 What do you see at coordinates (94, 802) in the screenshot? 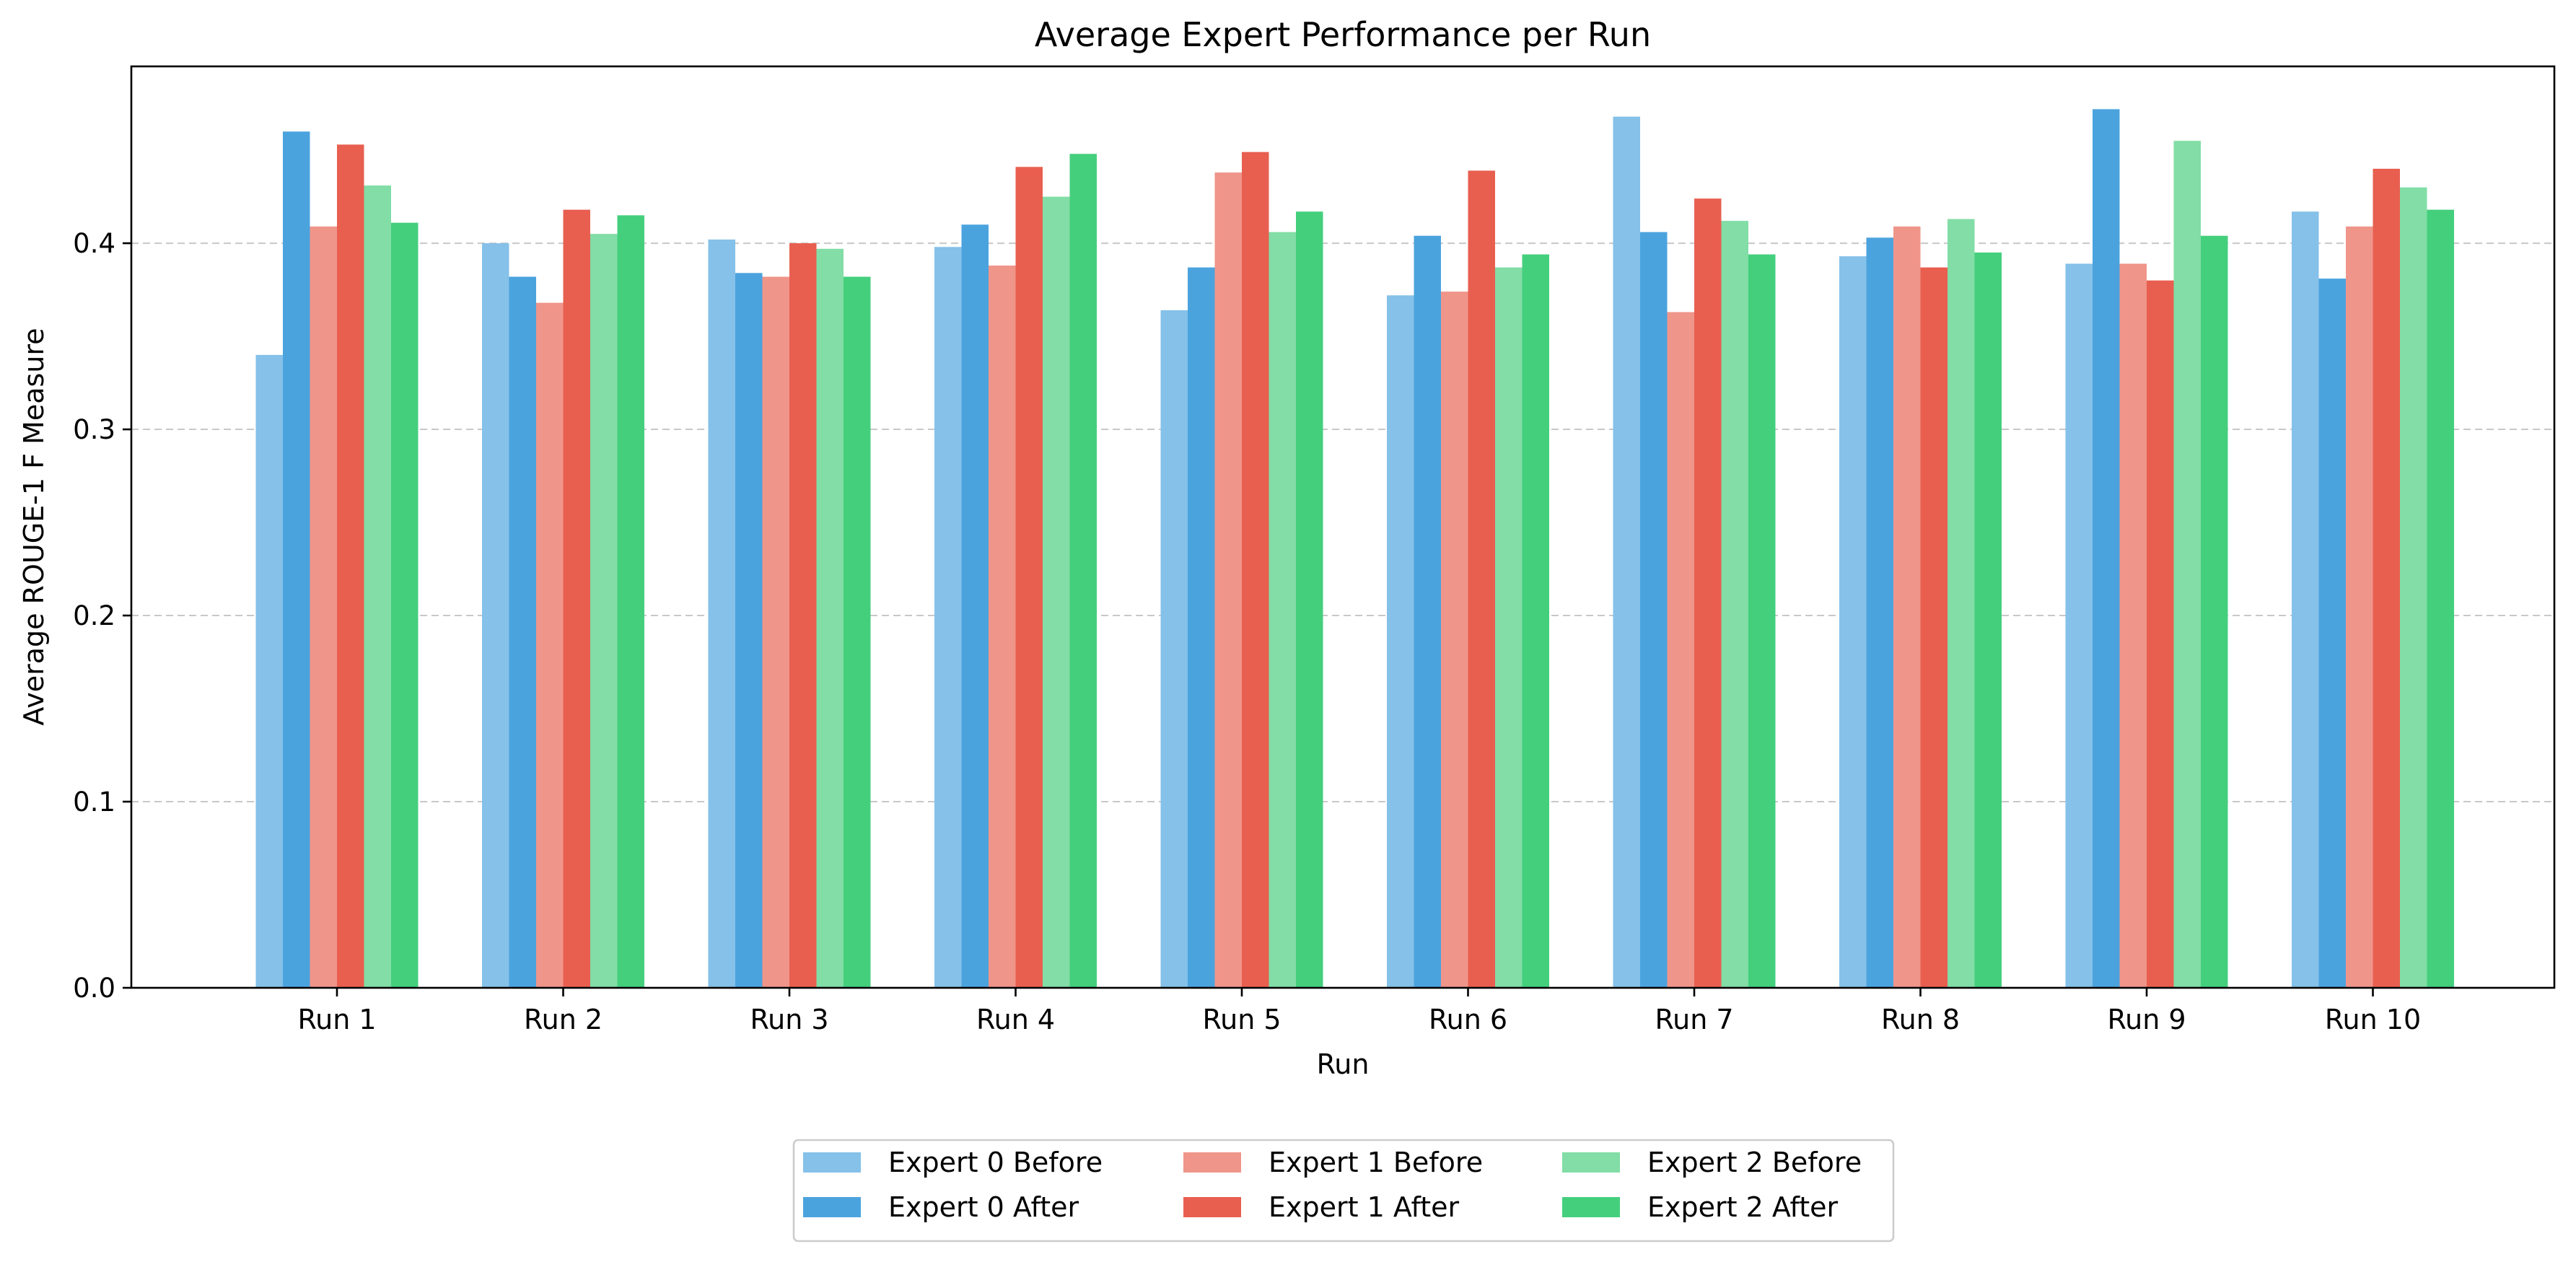
I see `y-tick-label: 0.1` at bounding box center [94, 802].